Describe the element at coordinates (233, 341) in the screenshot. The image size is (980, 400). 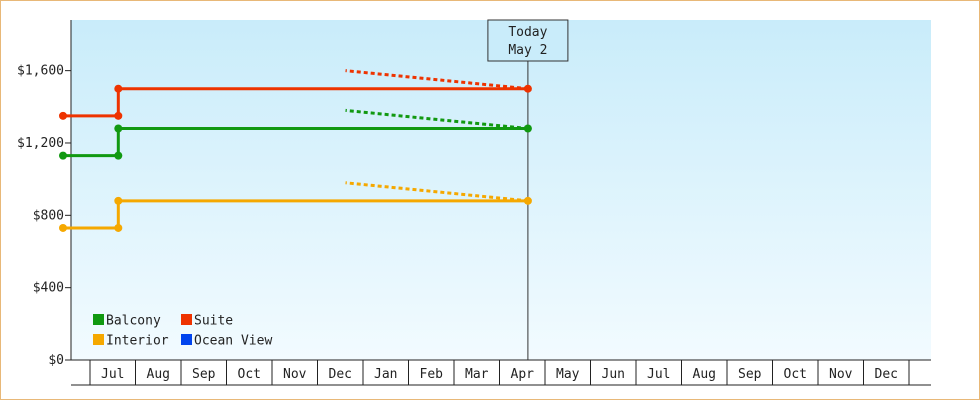
I see `legend-label-ocean-view: Ocean View` at that location.